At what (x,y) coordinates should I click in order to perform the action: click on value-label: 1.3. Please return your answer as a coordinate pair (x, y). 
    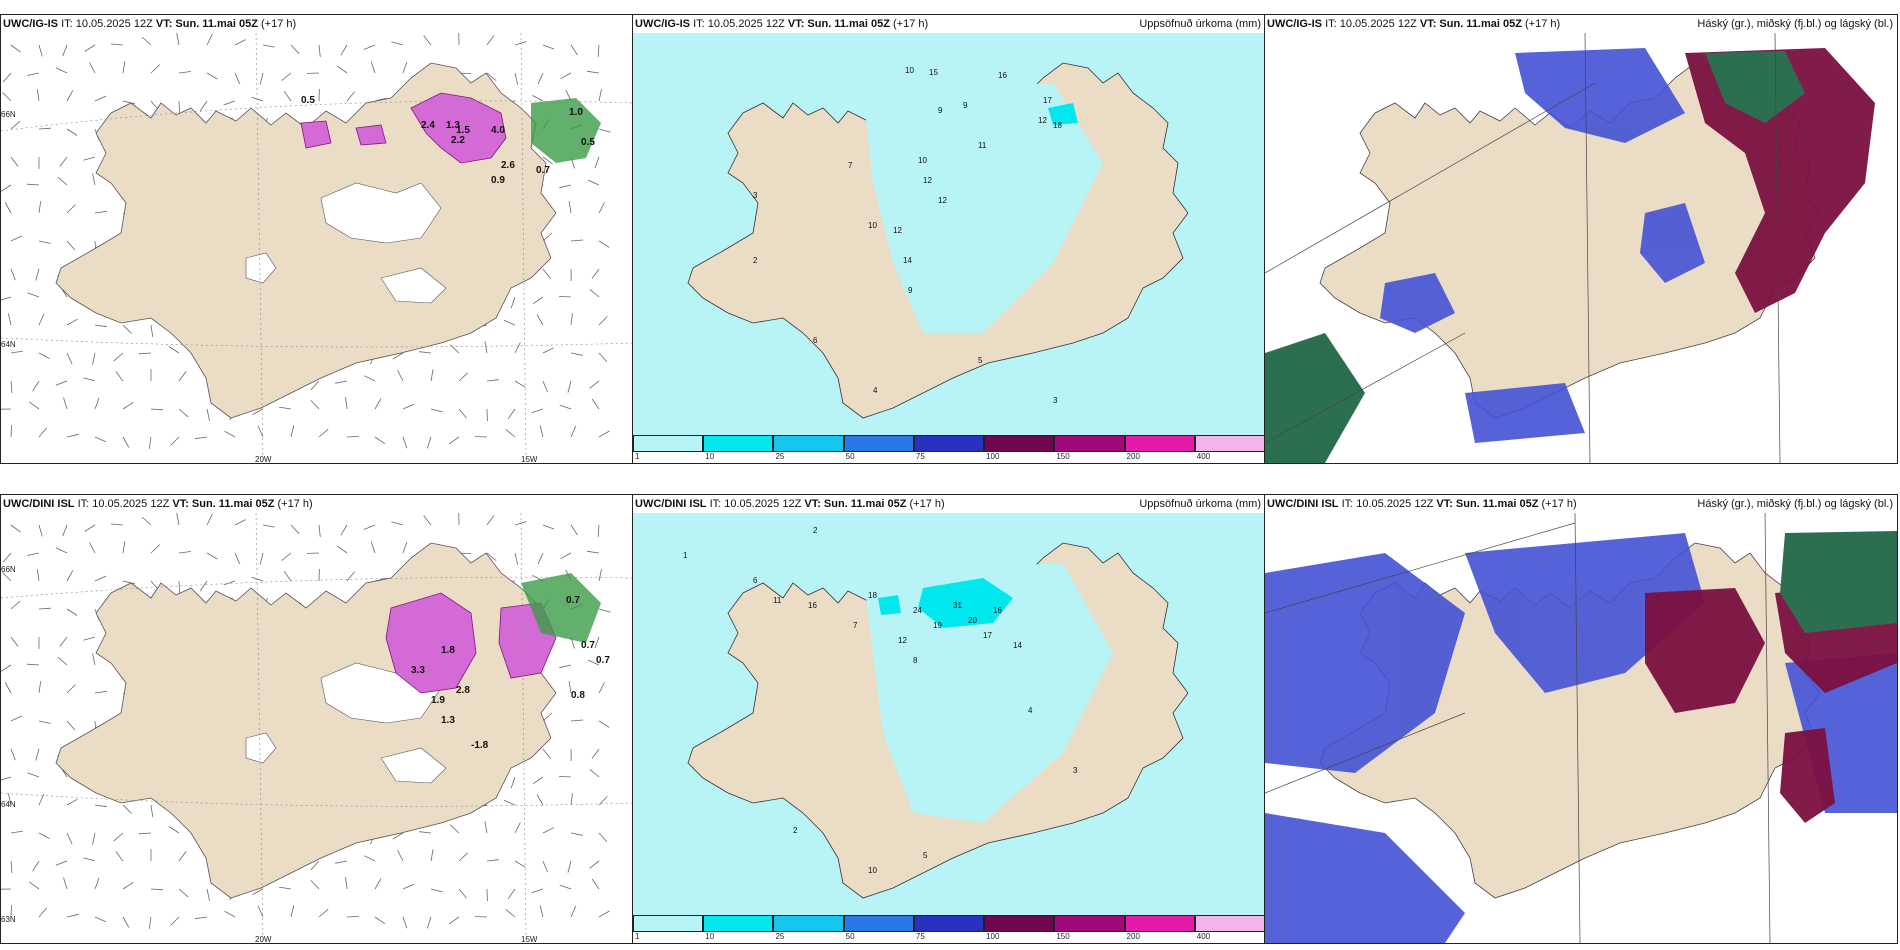
    Looking at the image, I should click on (448, 720).